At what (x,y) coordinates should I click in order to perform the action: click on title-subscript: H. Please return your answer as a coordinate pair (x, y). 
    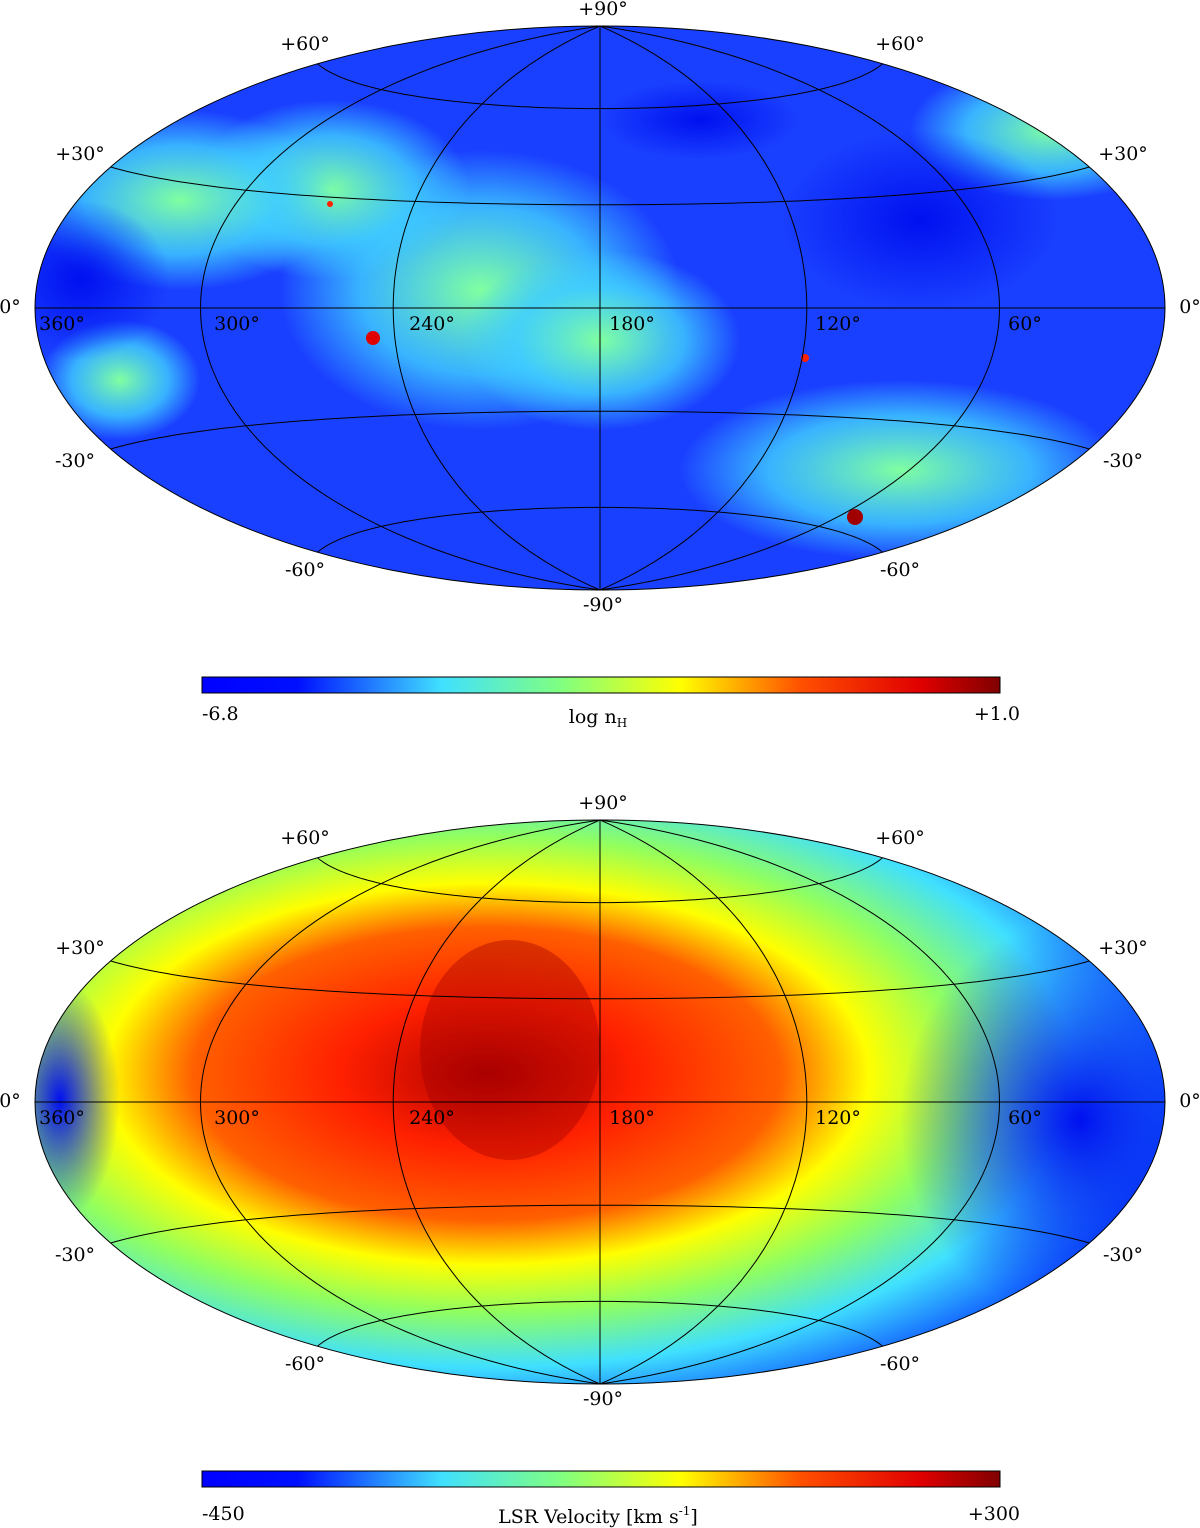
    Looking at the image, I should click on (622, 723).